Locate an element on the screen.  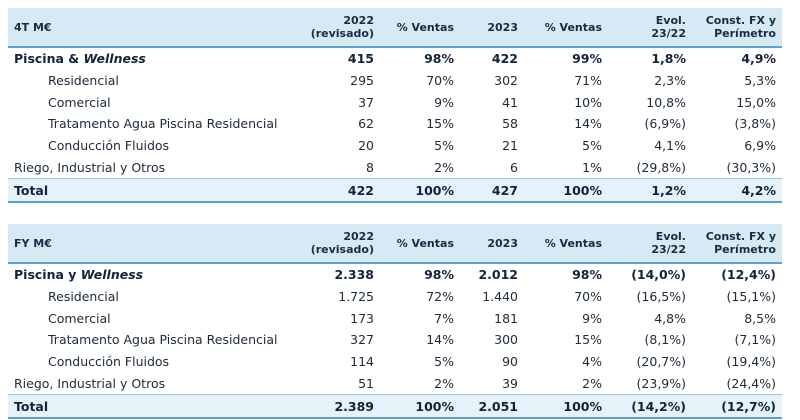
column-header-2023: 2023 is located at coordinates (502, 243).